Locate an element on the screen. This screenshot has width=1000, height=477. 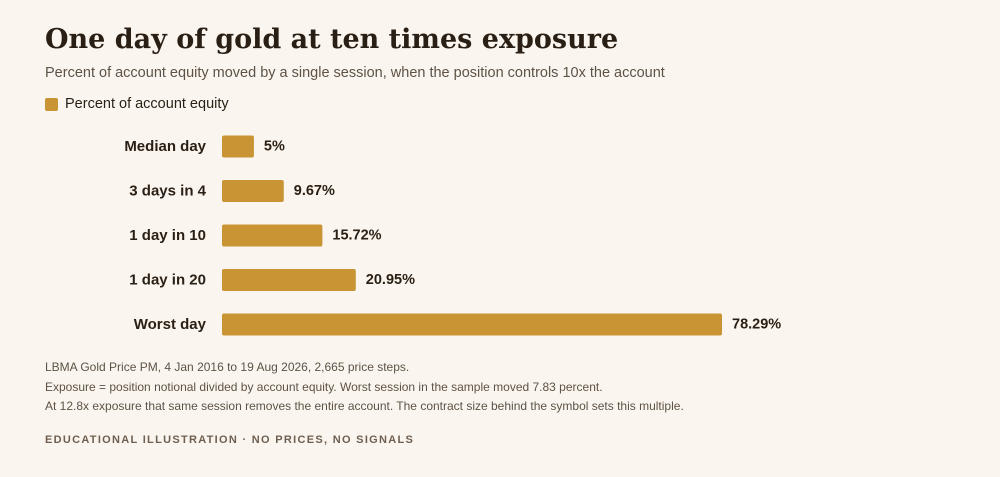
category-label: 3 days in 4 is located at coordinates (167, 191).